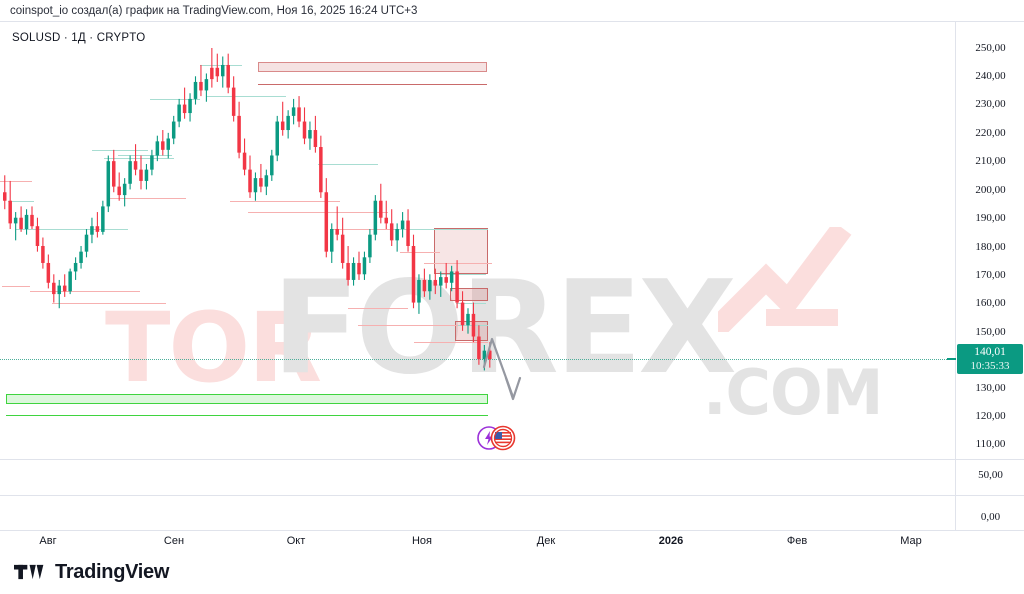 The width and height of the screenshot is (1024, 594). What do you see at coordinates (990, 416) in the screenshot?
I see `price-tick-12000: 120,00` at bounding box center [990, 416].